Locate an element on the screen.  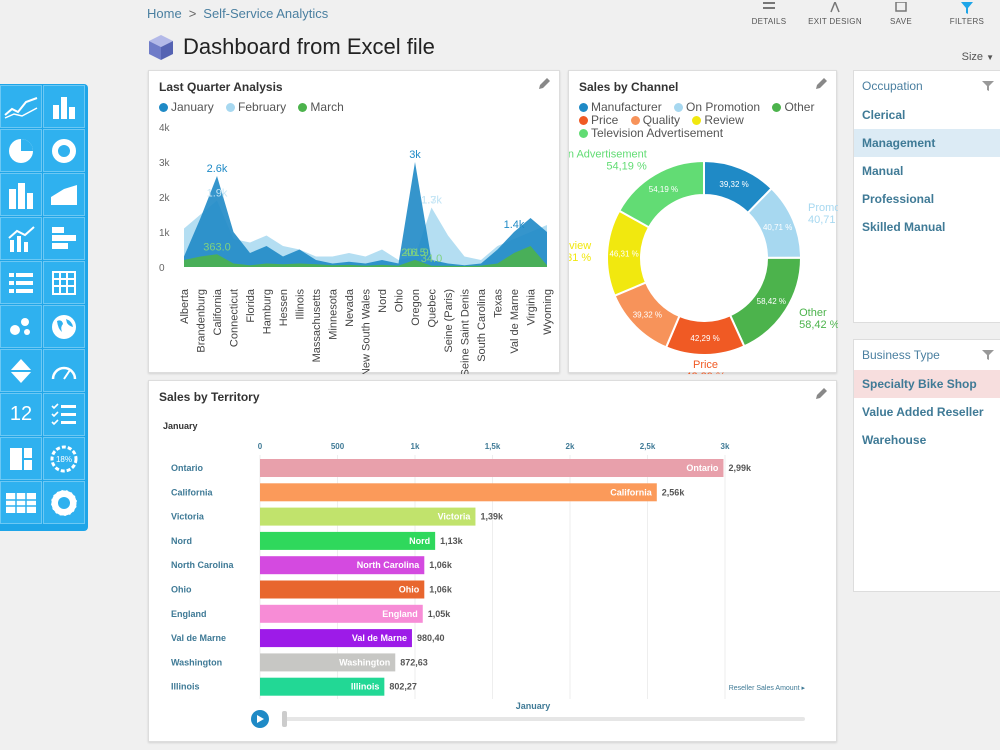
range-indicator-icon is located at coordinates (21, 370).